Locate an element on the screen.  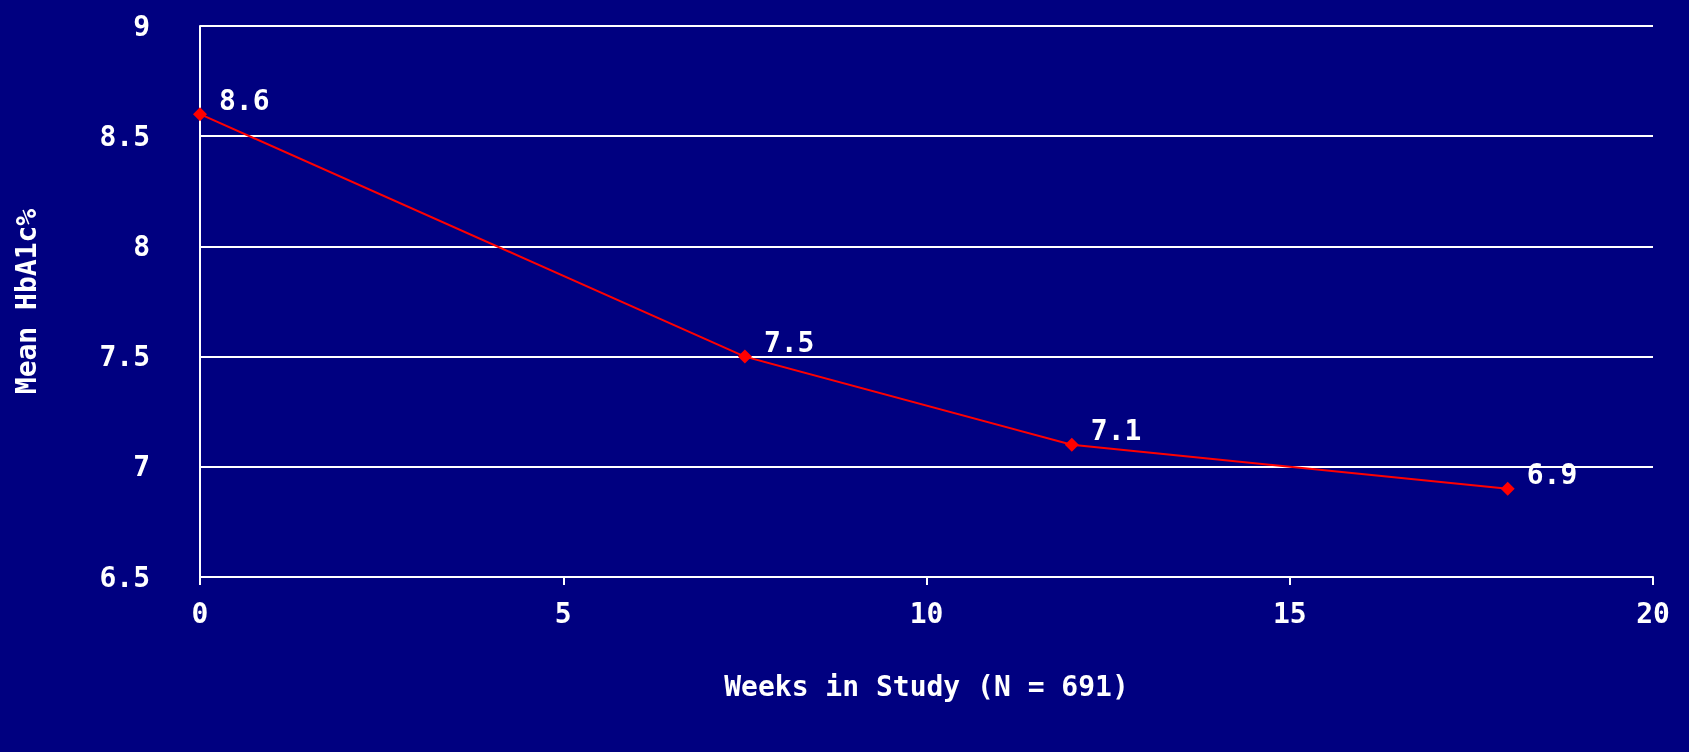
x-tick-label: 10 is located at coordinates (926, 613).